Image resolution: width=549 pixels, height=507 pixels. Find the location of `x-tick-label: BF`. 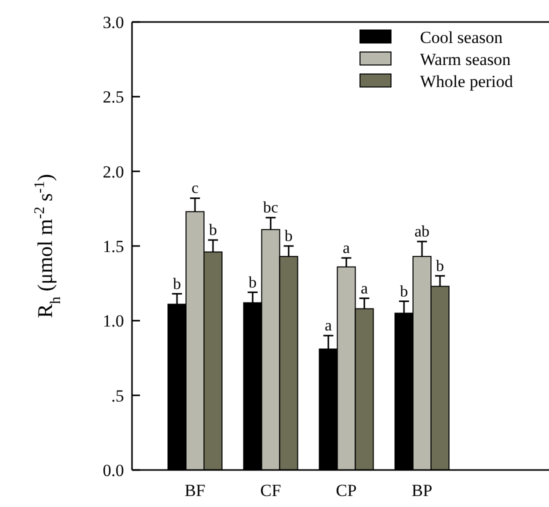

x-tick-label: BF is located at coordinates (195, 490).